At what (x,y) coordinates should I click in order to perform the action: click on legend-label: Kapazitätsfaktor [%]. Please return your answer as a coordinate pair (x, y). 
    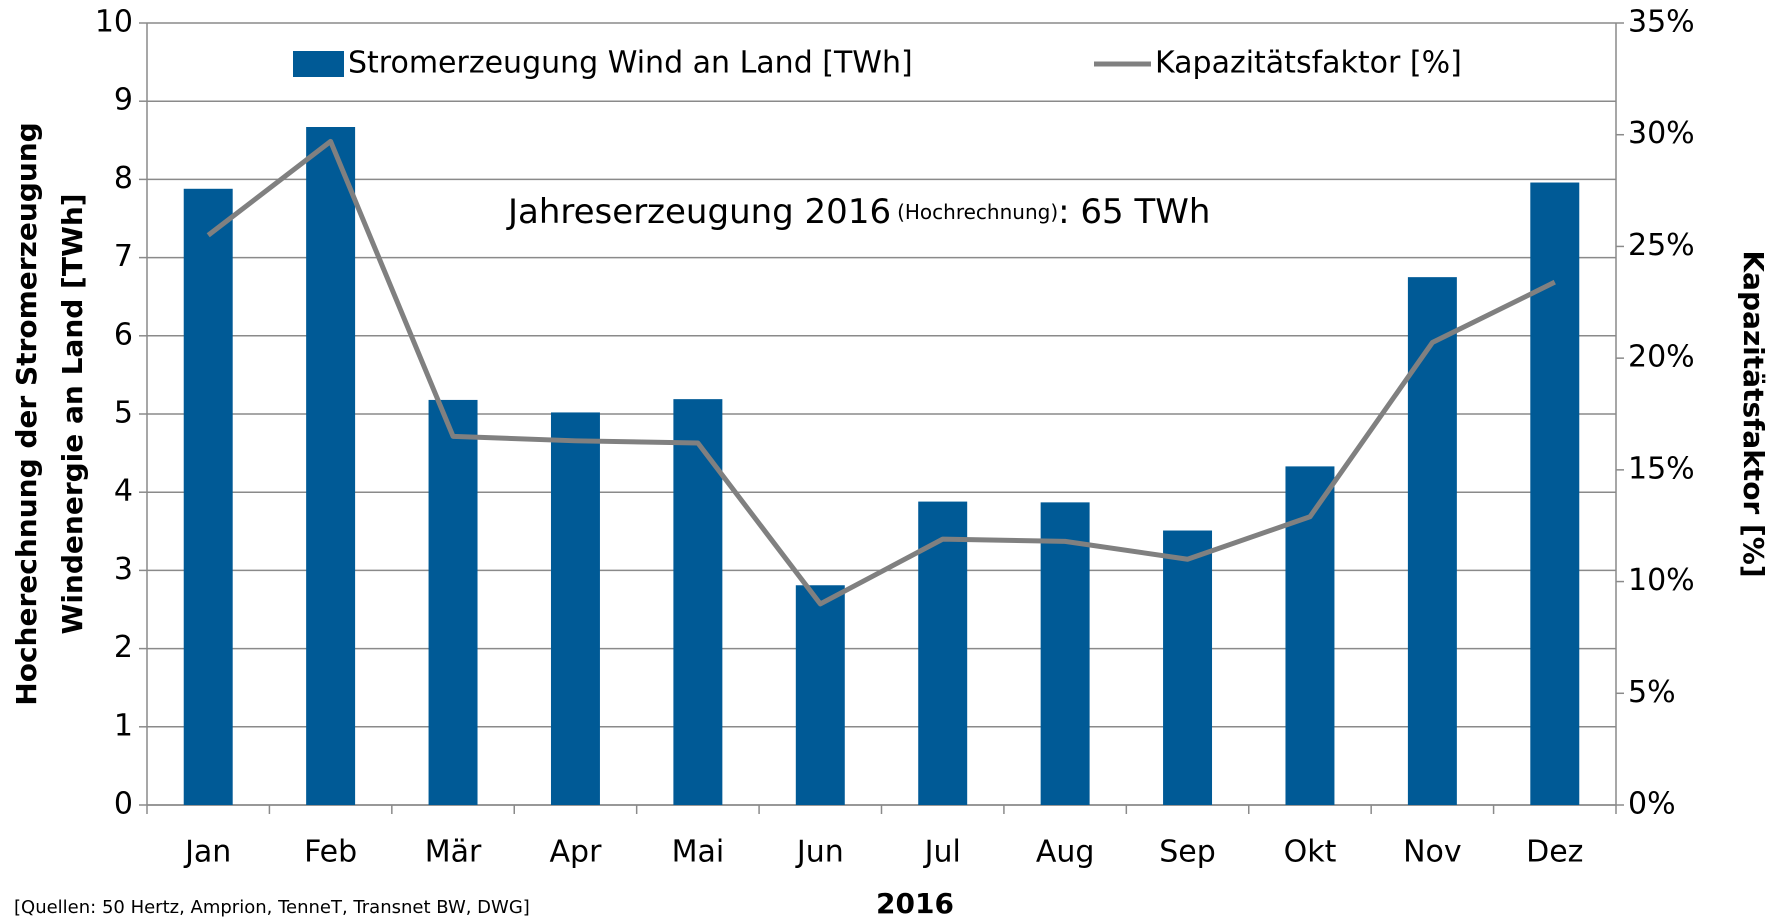
    Looking at the image, I should click on (1308, 63).